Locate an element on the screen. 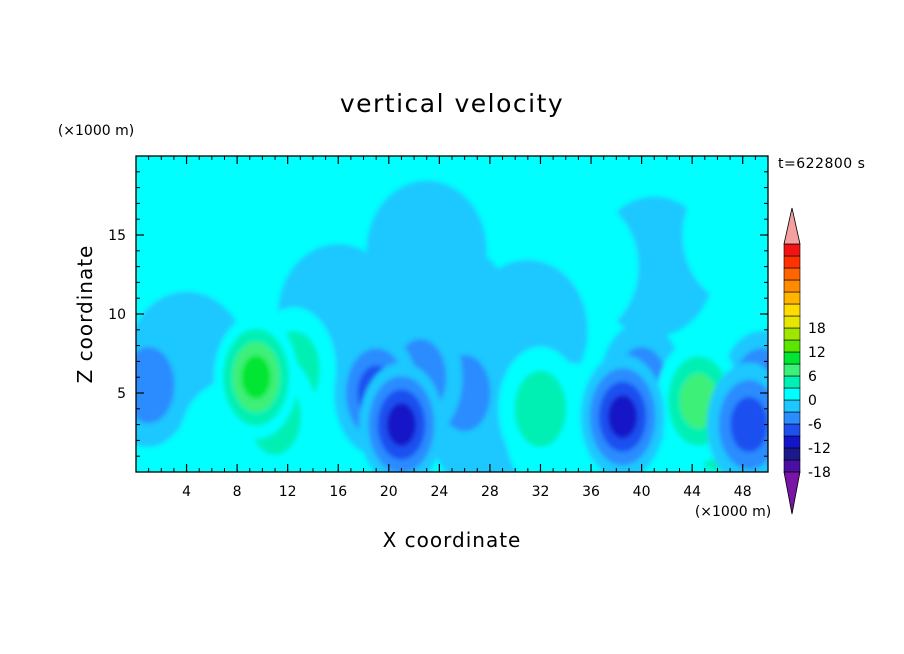 The width and height of the screenshot is (904, 654). y-tick-label: 15 is located at coordinates (117, 236).